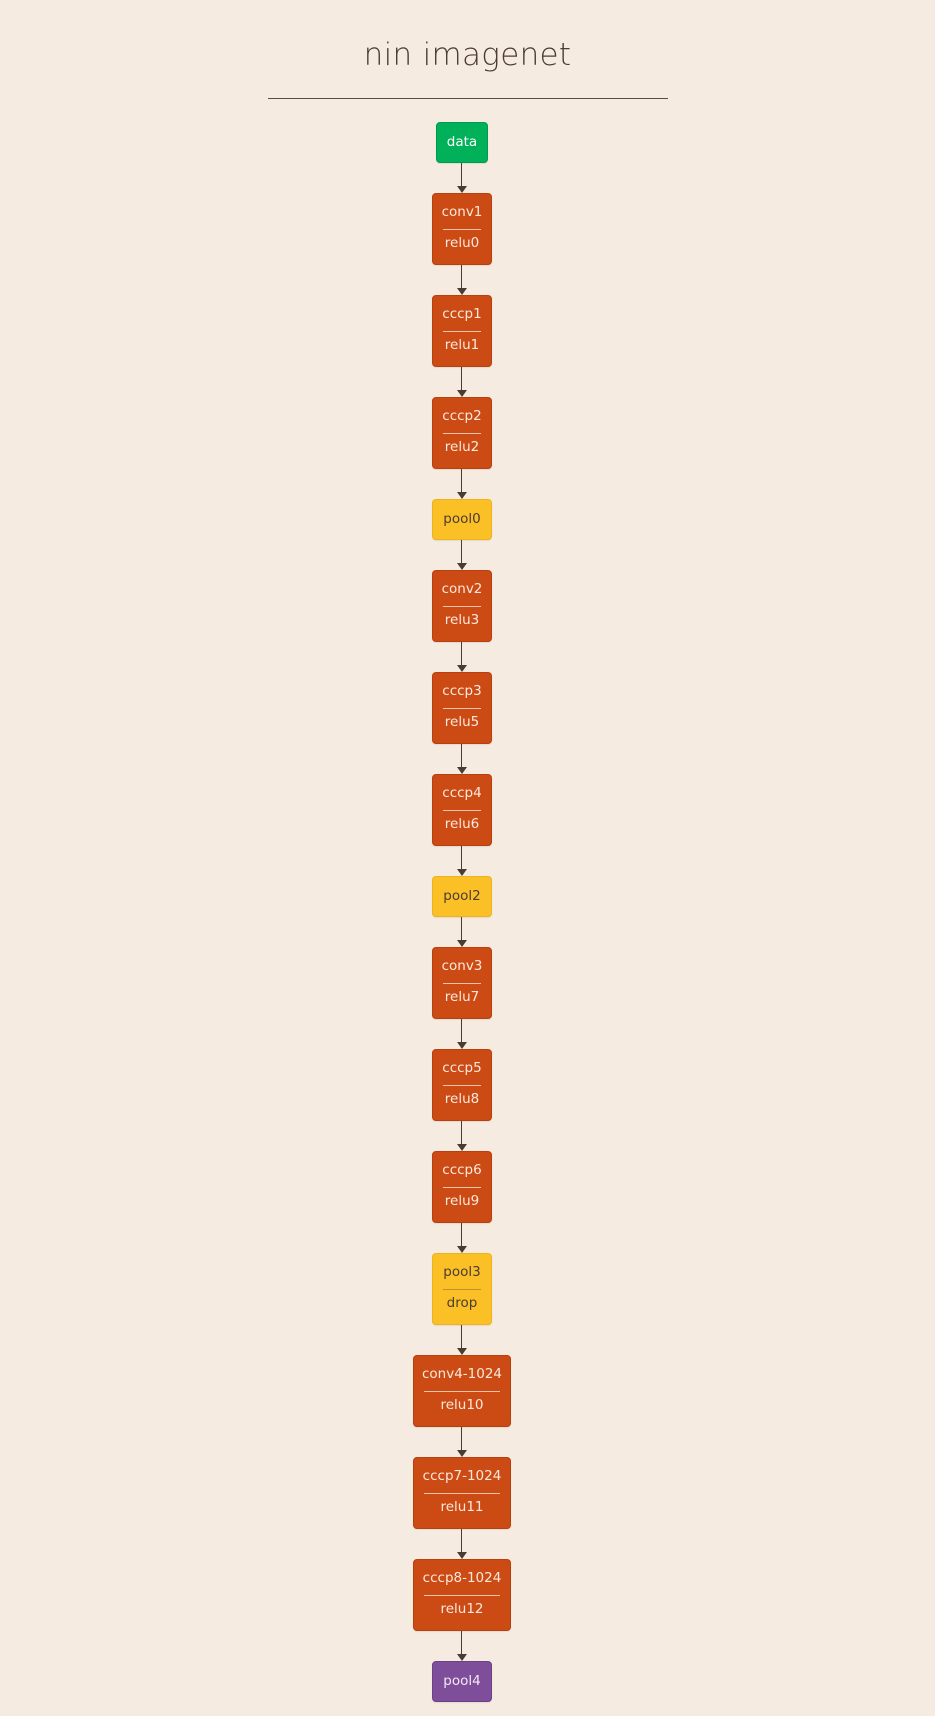 The width and height of the screenshot is (935, 1716). What do you see at coordinates (462, 1303) in the screenshot?
I see `activation-label: drop` at bounding box center [462, 1303].